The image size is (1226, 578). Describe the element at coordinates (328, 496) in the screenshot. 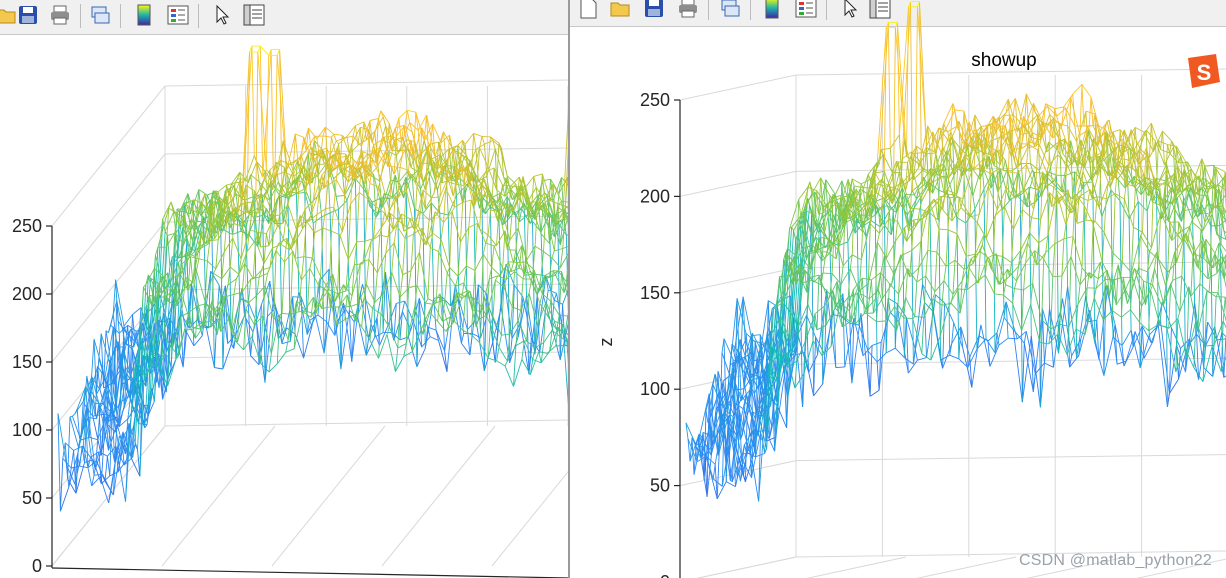

I see `grid-line` at that location.